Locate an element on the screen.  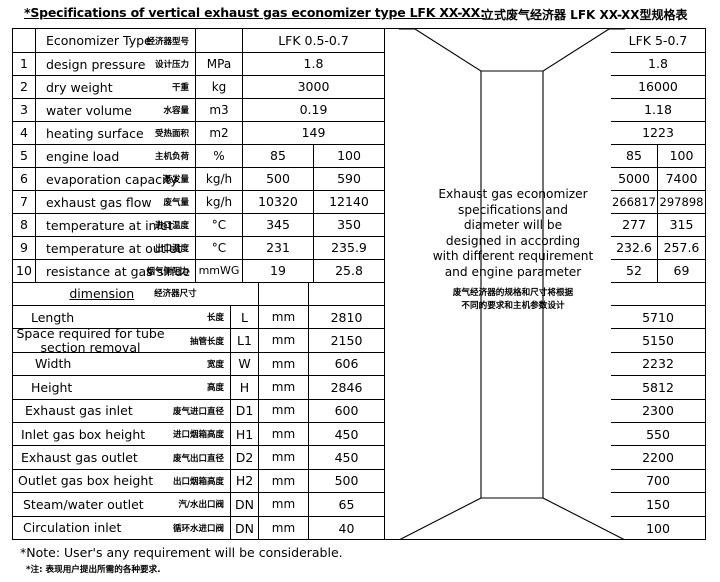
row-label-chinese: 烟气侧阻力 is located at coordinates (167, 272).